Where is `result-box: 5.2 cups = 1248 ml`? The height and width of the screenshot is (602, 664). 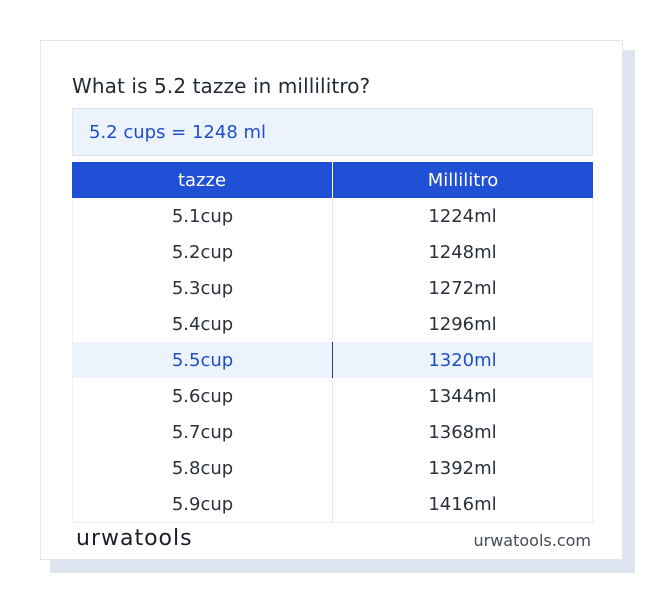 result-box: 5.2 cups = 1248 ml is located at coordinates (332, 132).